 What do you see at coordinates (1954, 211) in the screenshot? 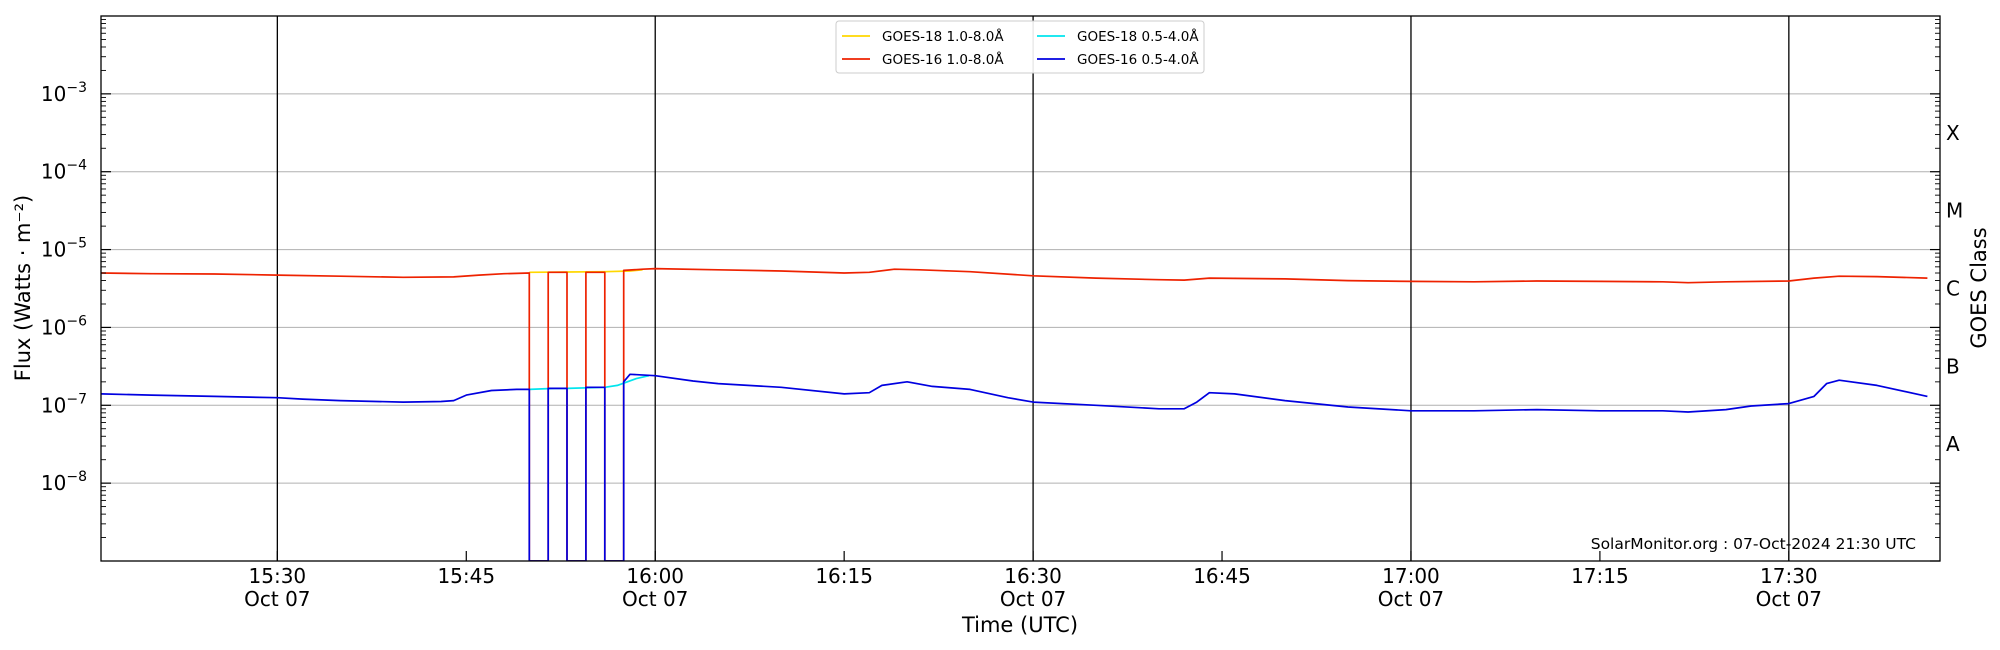
I see `goes-class-label: M` at bounding box center [1954, 211].